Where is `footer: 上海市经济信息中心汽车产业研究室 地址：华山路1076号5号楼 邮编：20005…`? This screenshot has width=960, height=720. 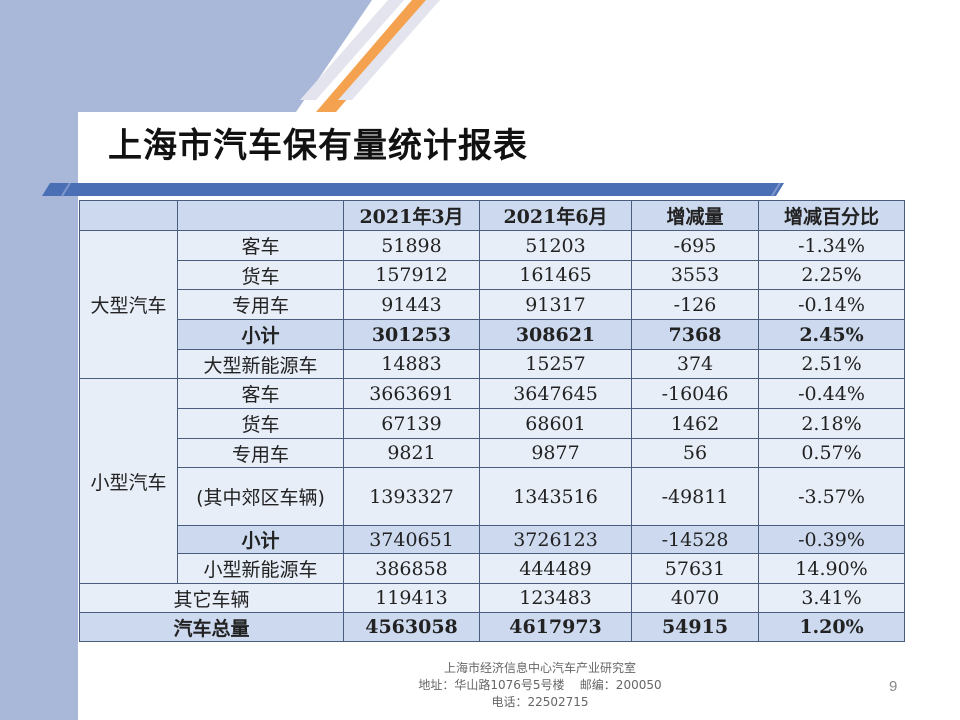 footer: 上海市经济信息中心汽车产业研究室 地址：华山路1076号5号楼 邮编：20005… is located at coordinates (480, 685).